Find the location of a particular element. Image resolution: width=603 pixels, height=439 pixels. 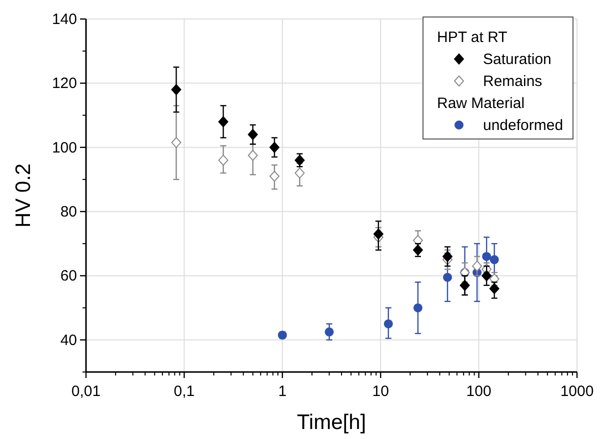

y-tick-label: 120 is located at coordinates (64, 83).